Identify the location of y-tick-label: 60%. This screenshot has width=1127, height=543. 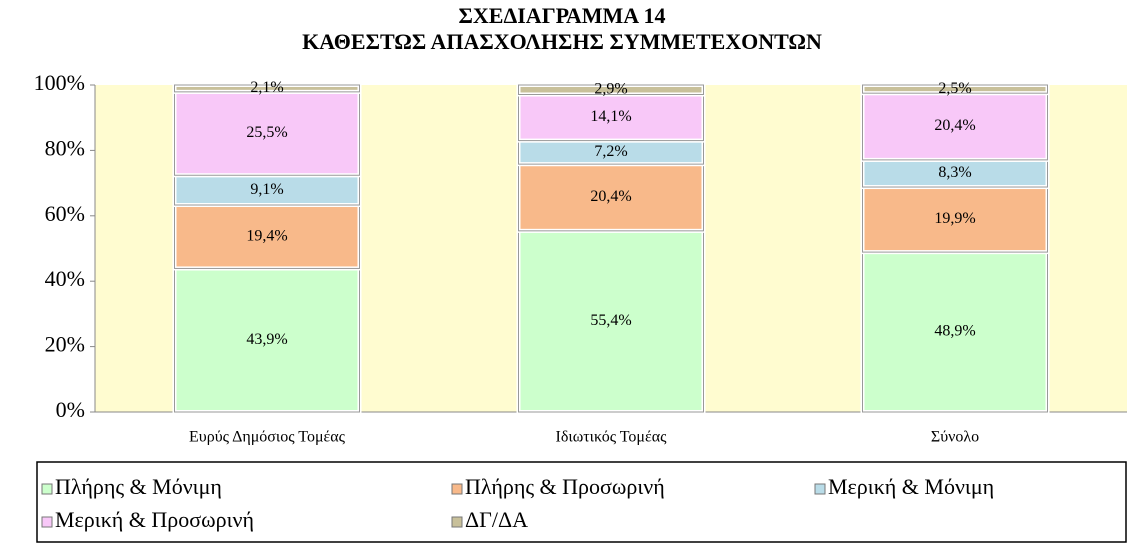
(65, 213).